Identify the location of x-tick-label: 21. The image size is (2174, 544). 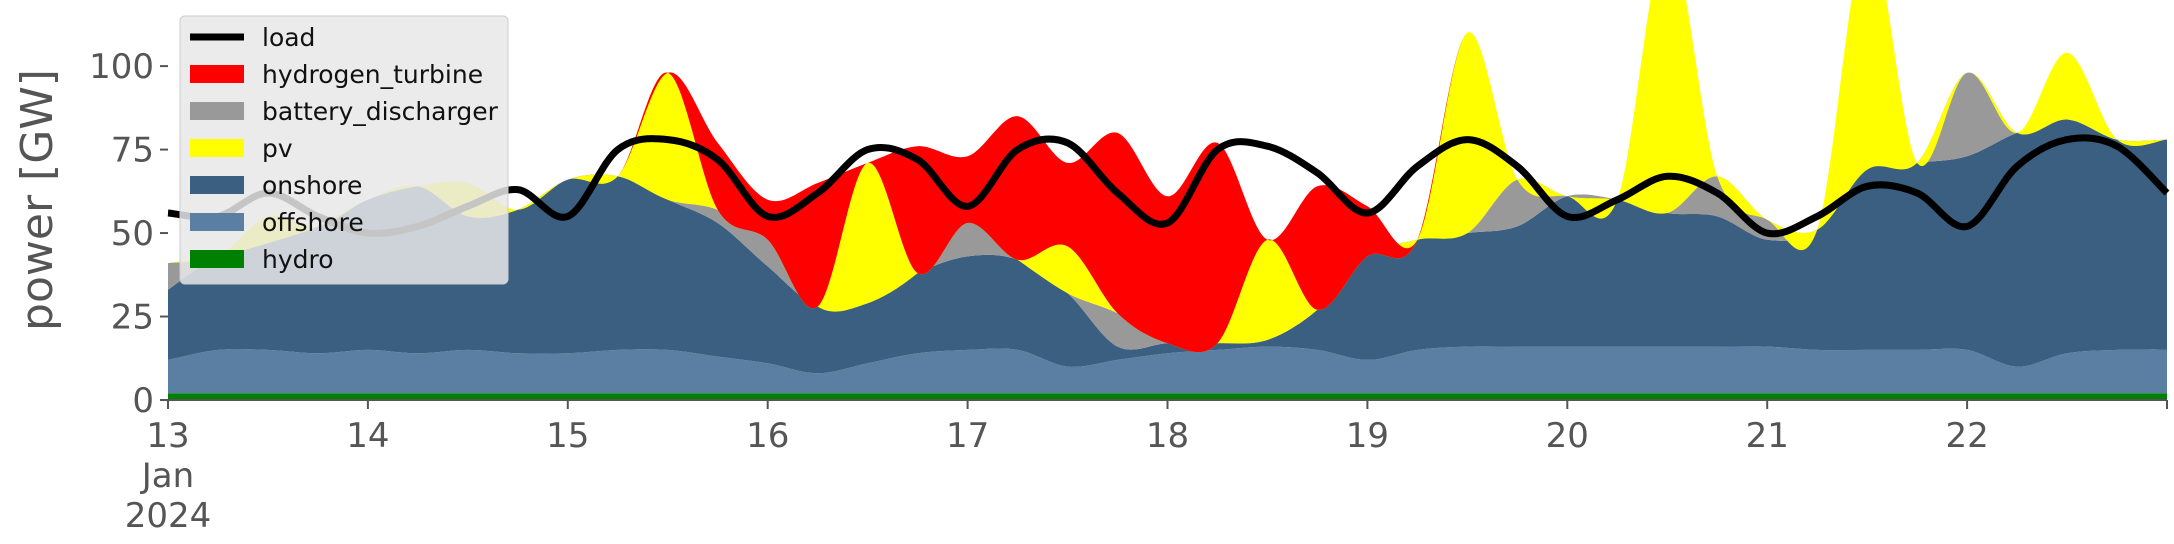
(1767, 436).